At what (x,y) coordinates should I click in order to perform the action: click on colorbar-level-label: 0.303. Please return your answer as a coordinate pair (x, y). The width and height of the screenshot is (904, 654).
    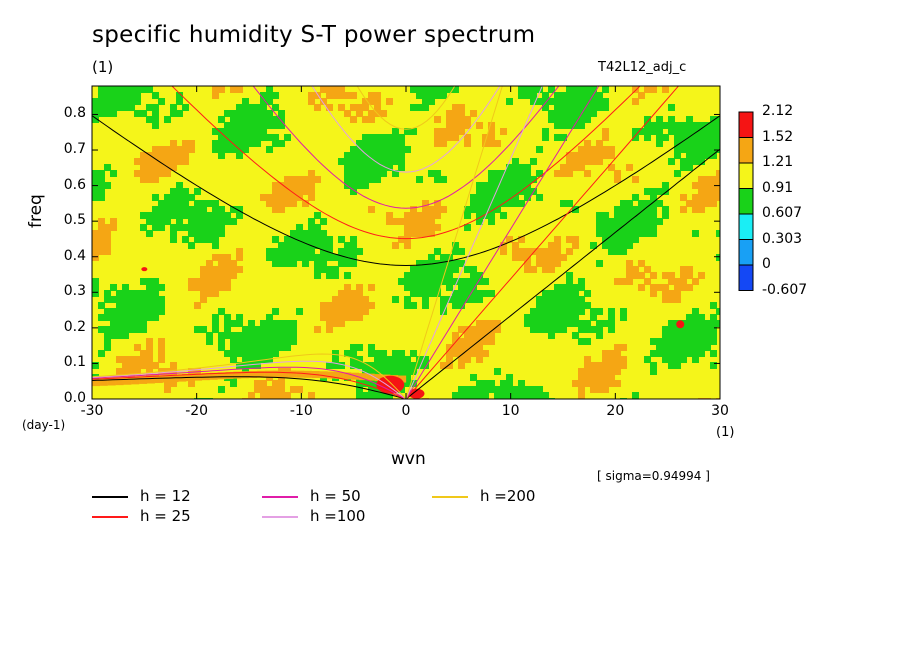
    Looking at the image, I should click on (782, 238).